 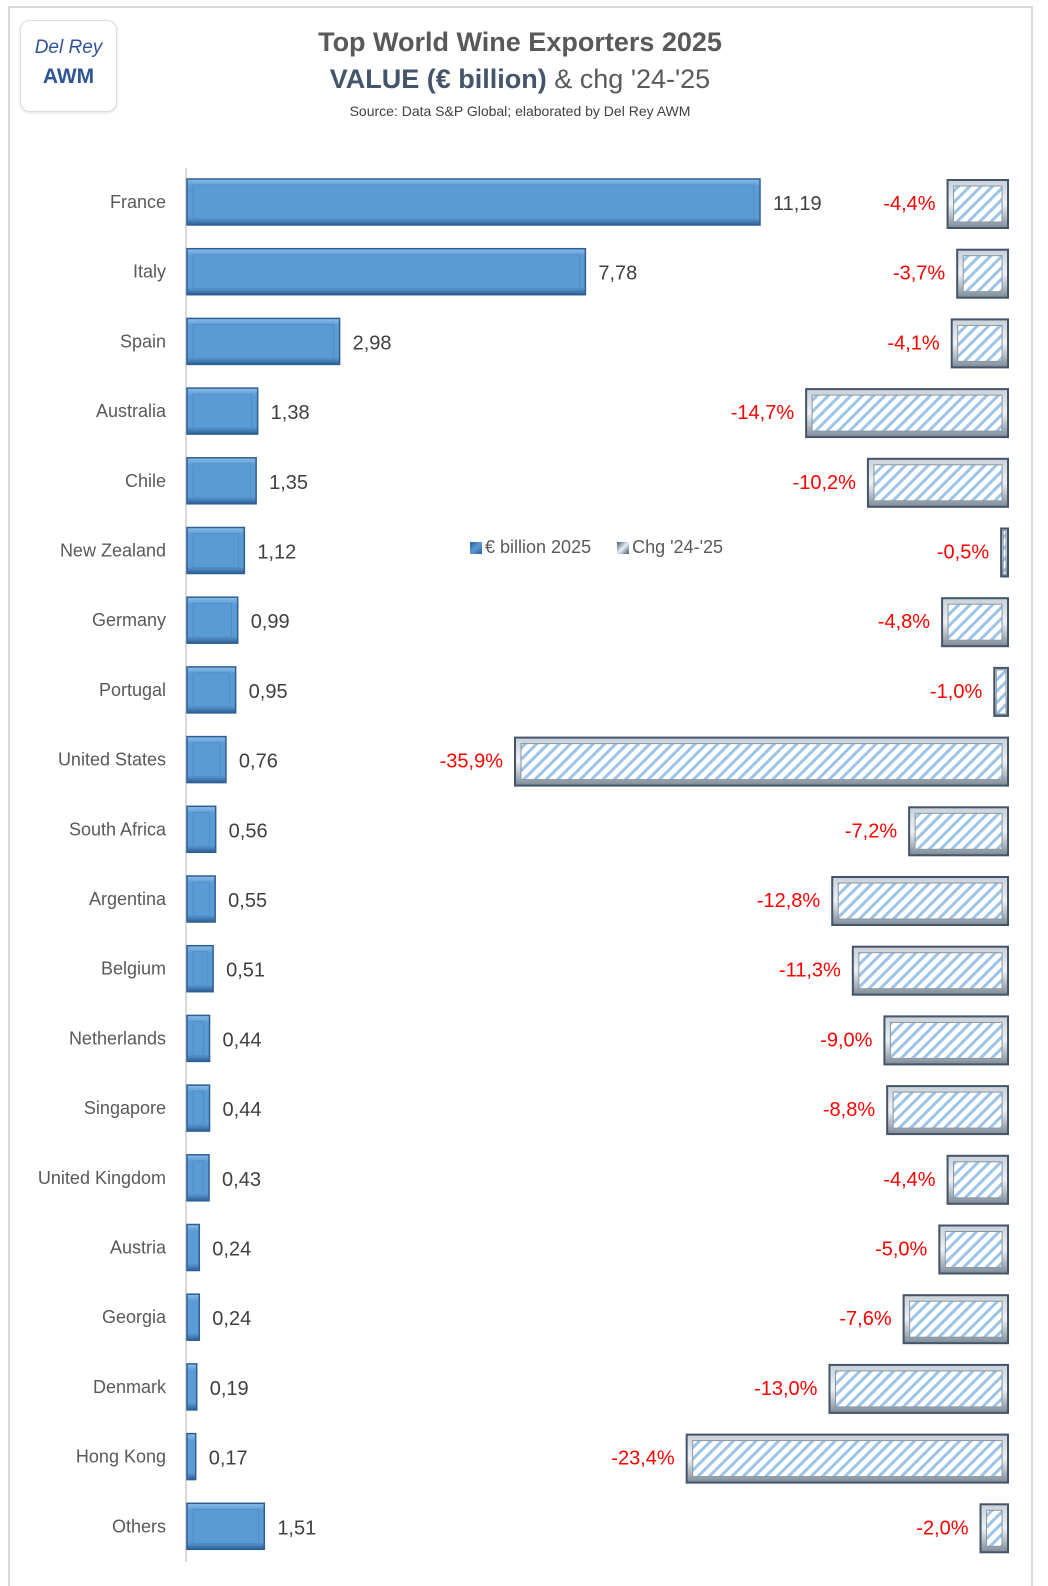 I want to click on change-label: -13,0%, so click(x=786, y=1389).